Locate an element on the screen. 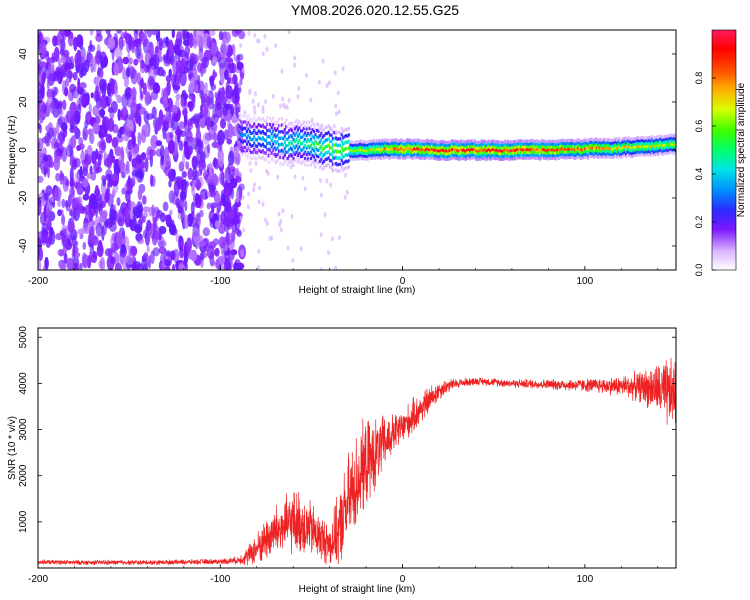 This screenshot has width=750, height=600. y-tick-label: 20 is located at coordinates (23, 102).